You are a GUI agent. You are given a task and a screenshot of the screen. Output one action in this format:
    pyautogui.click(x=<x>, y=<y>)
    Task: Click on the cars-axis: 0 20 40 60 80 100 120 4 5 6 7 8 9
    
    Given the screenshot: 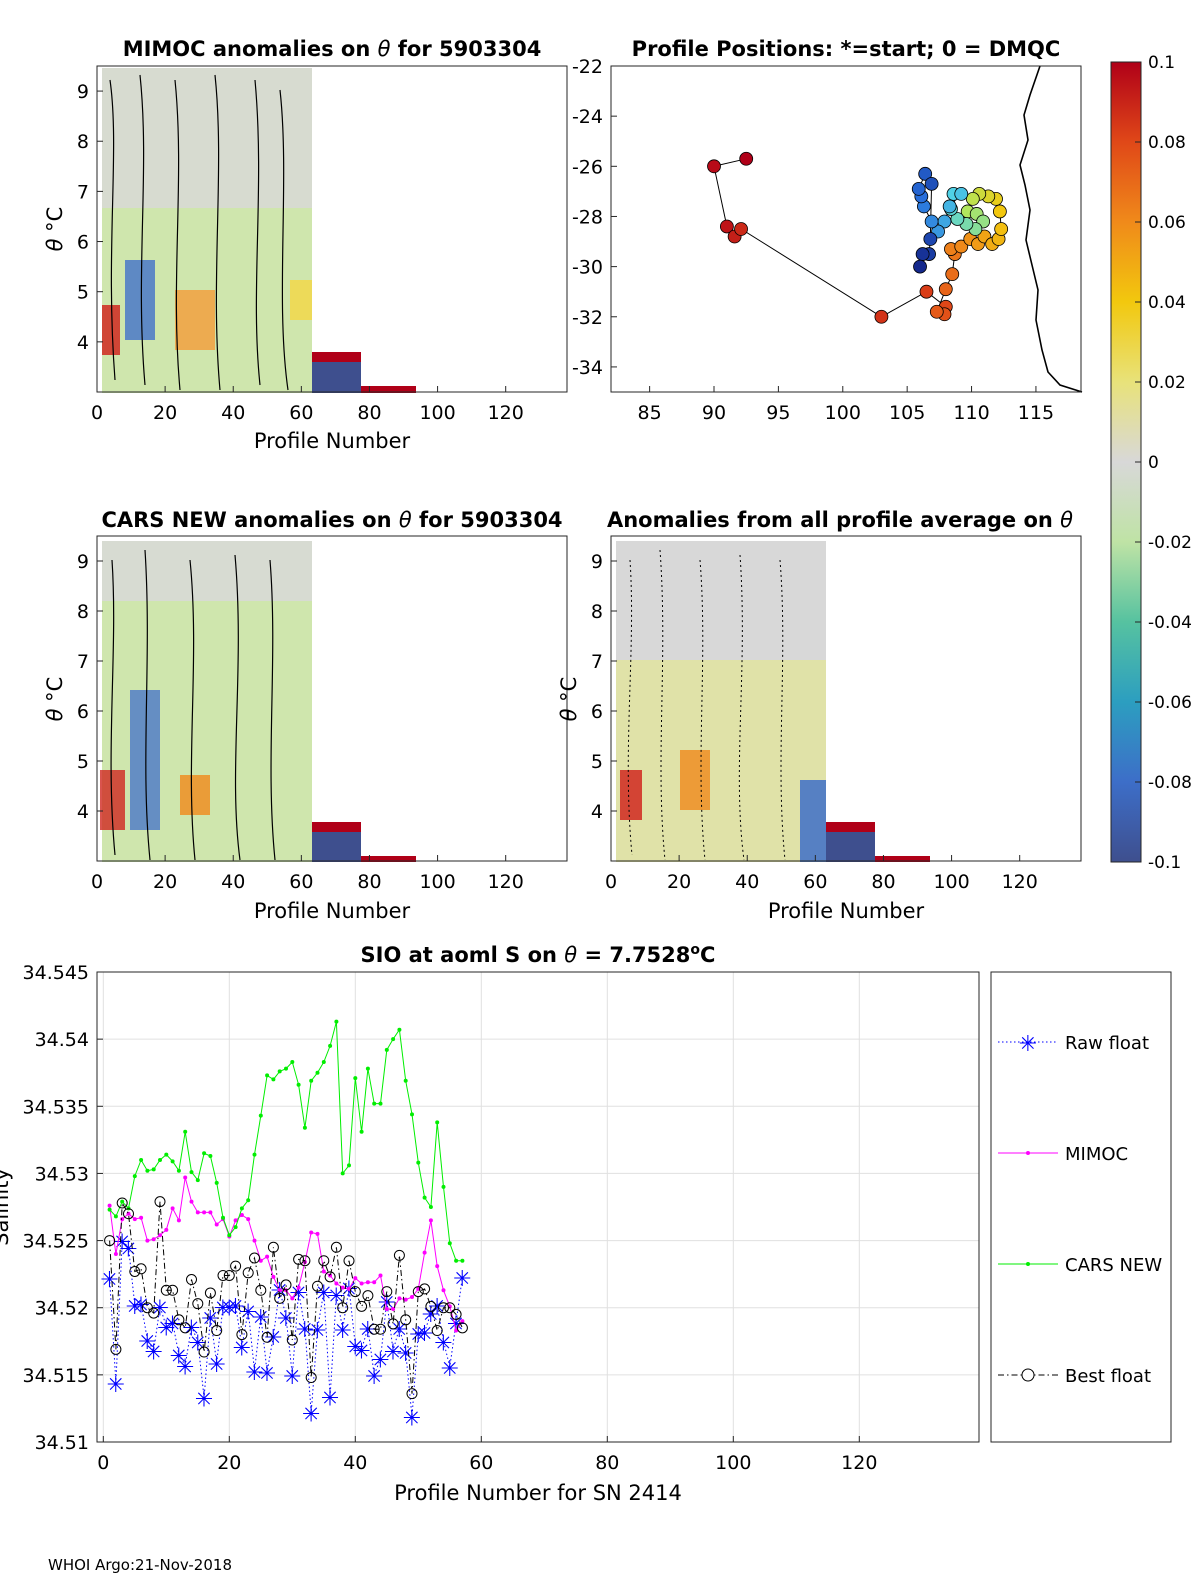 What is the action you would take?
    pyautogui.click(x=300, y=722)
    